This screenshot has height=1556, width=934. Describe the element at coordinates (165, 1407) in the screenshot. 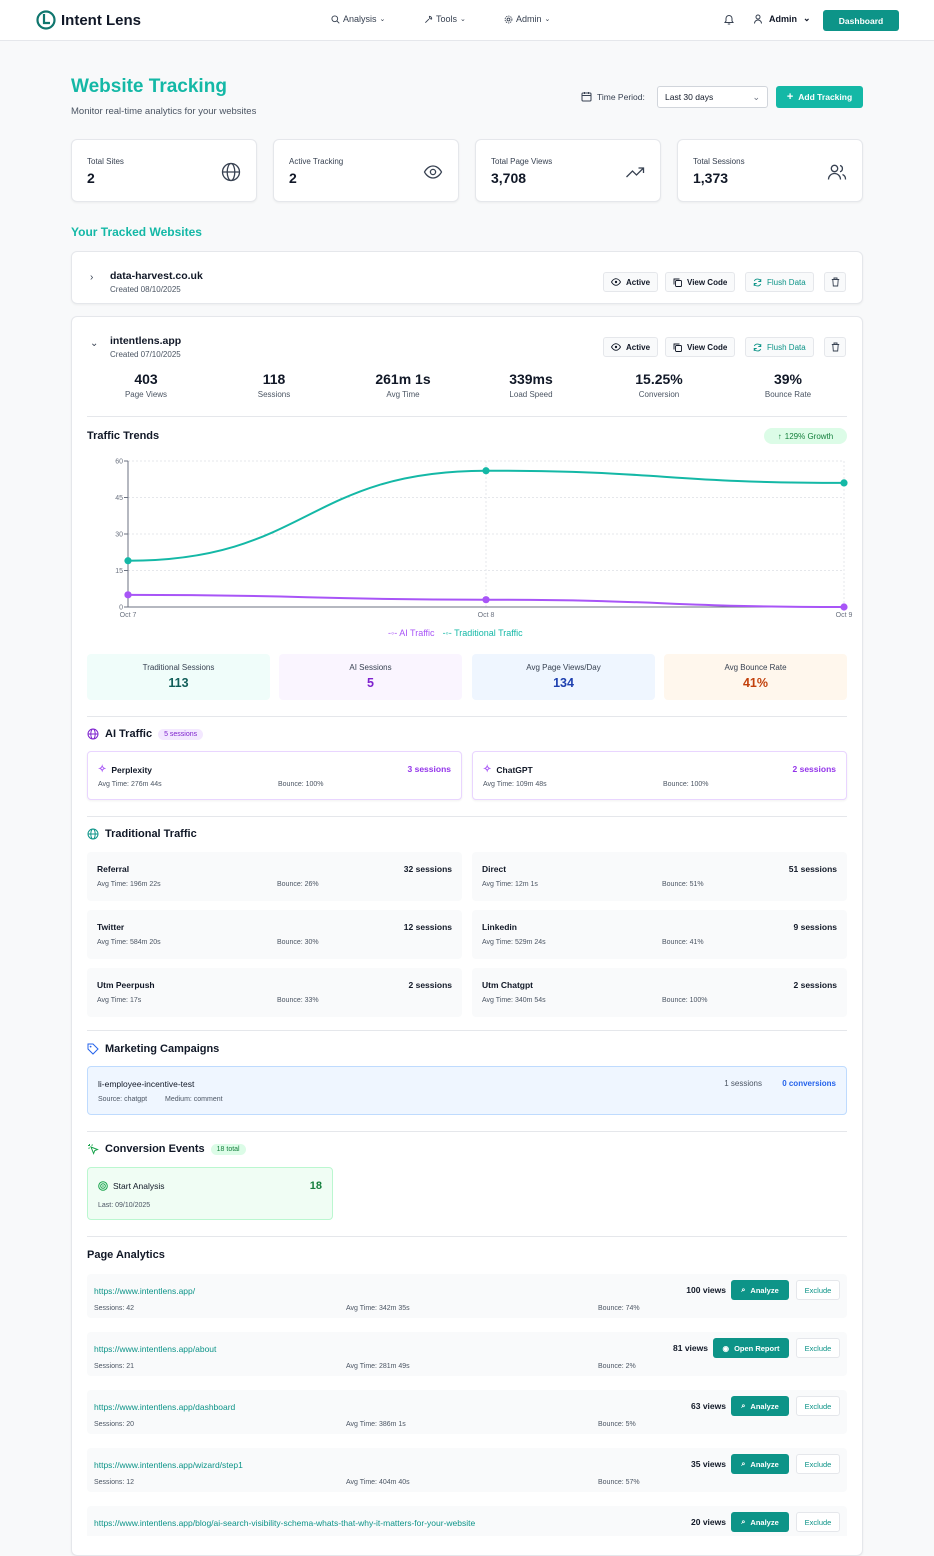

I see `page-url: https://www.intentlens.app/dashboard` at that location.